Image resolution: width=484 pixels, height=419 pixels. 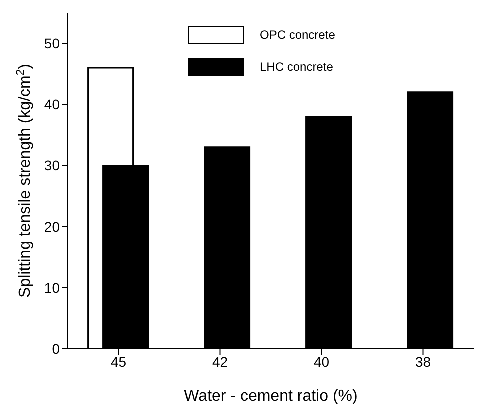 What do you see at coordinates (298, 35) in the screenshot?
I see `legend-label: OPC concrete` at bounding box center [298, 35].